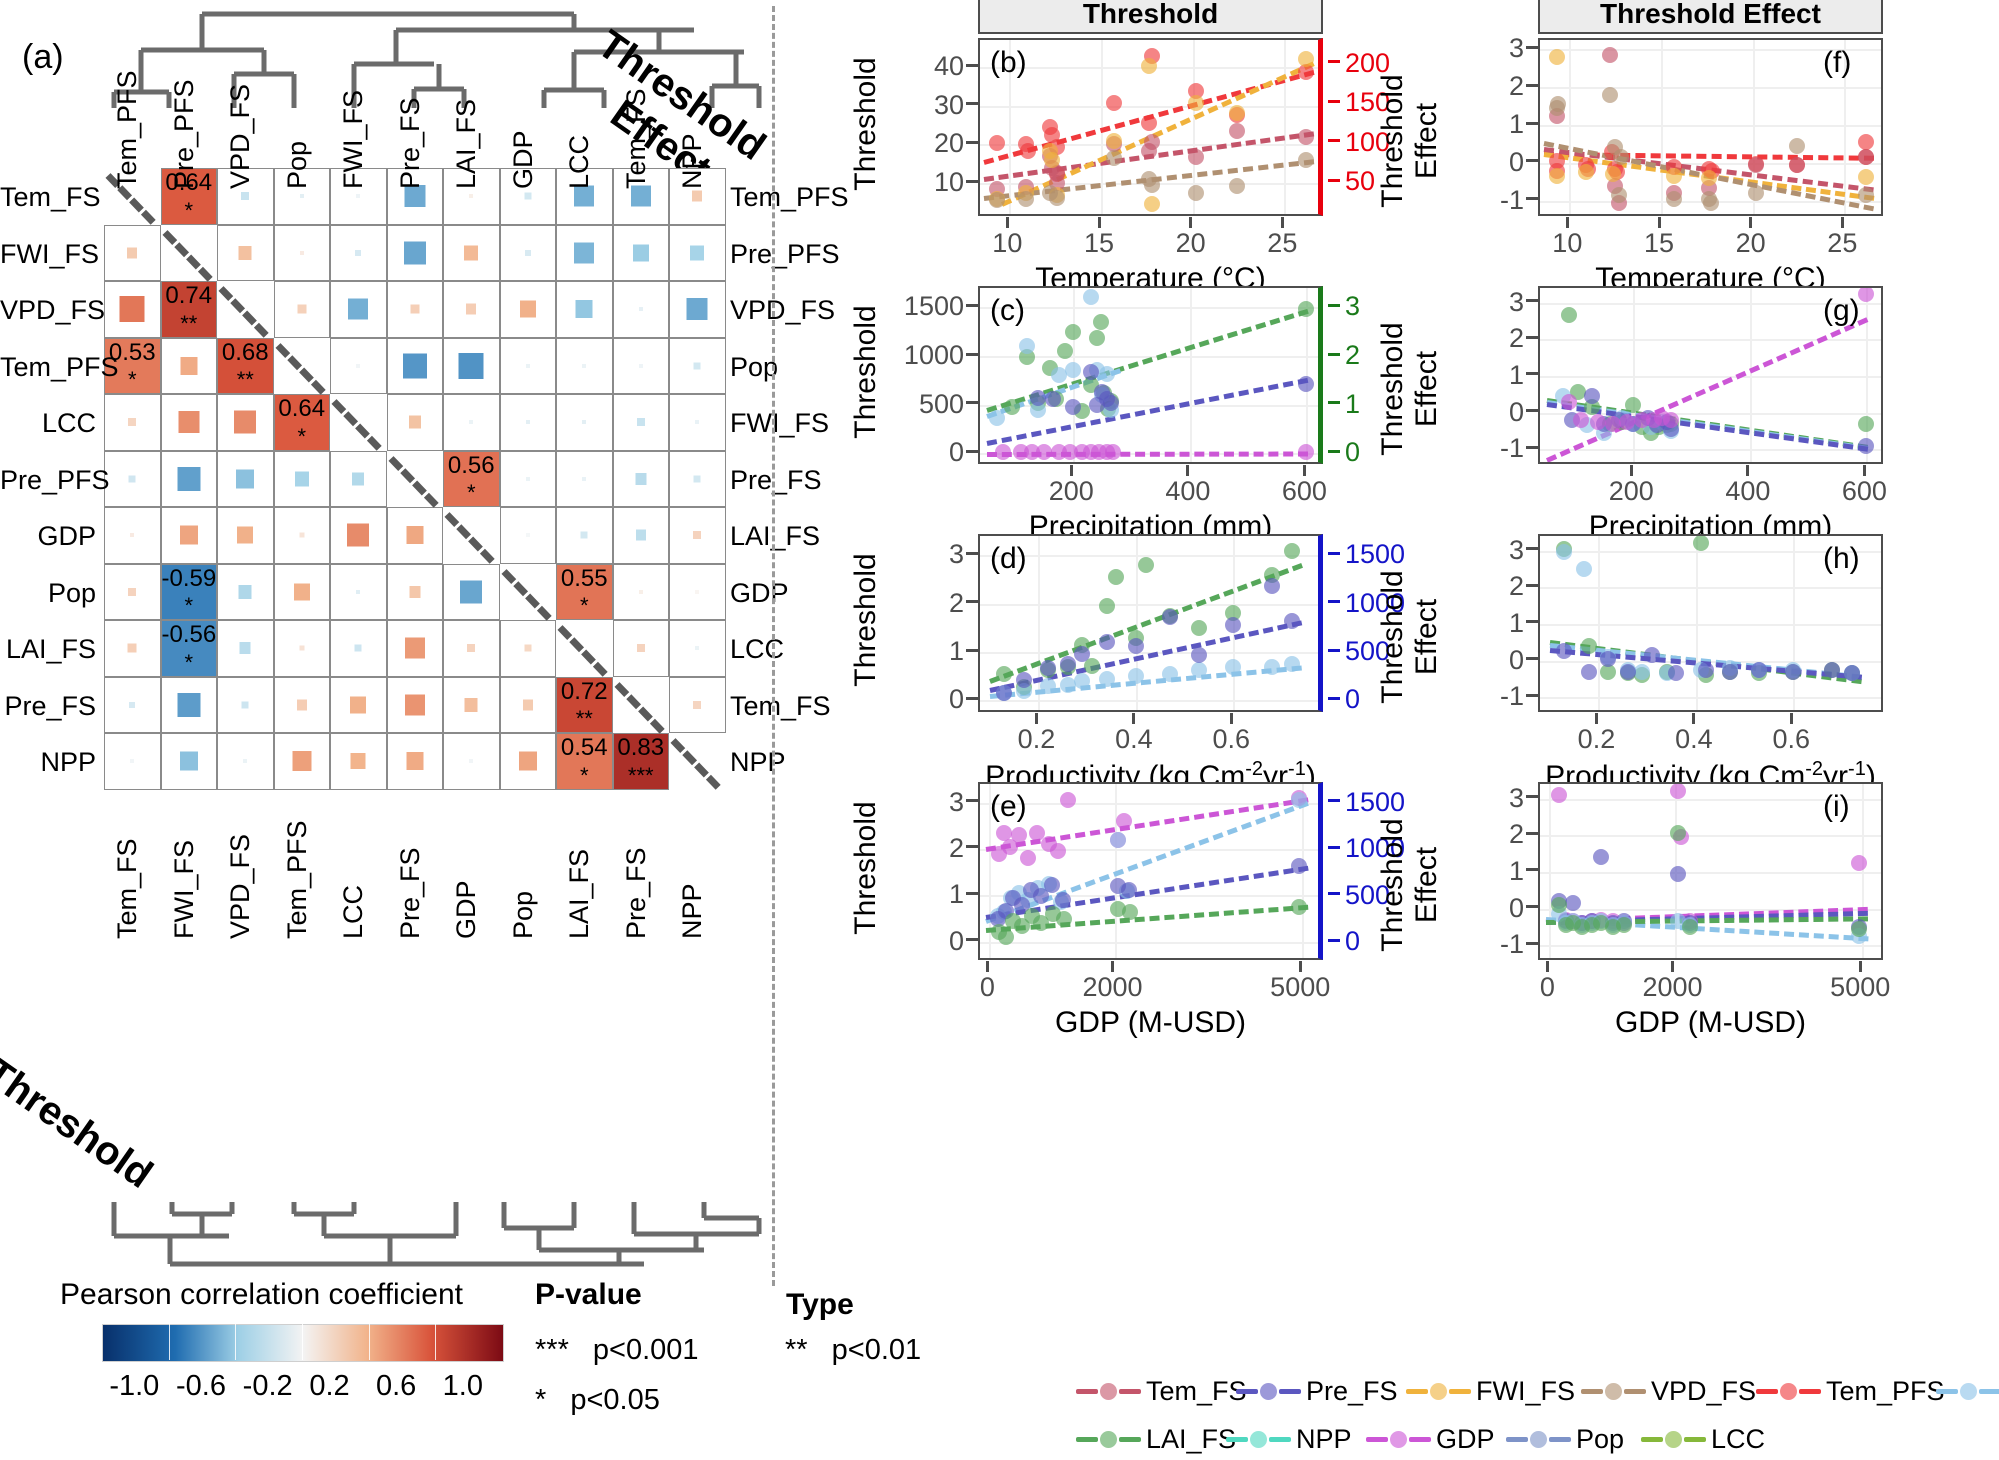  Describe the element at coordinates (1368, 651) in the screenshot. I see `y2-tick-label: 500` at that location.